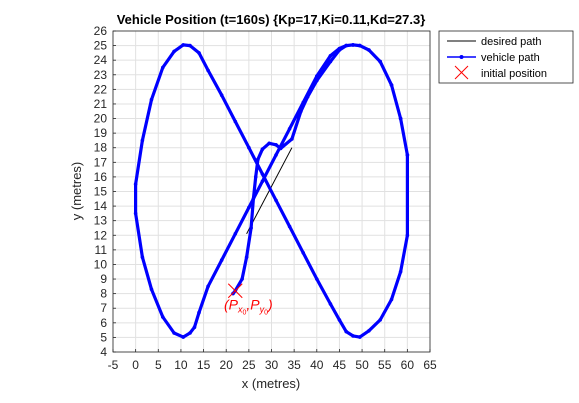  Describe the element at coordinates (511, 42) in the screenshot. I see `legend-label-desired-path: desired path` at that location.